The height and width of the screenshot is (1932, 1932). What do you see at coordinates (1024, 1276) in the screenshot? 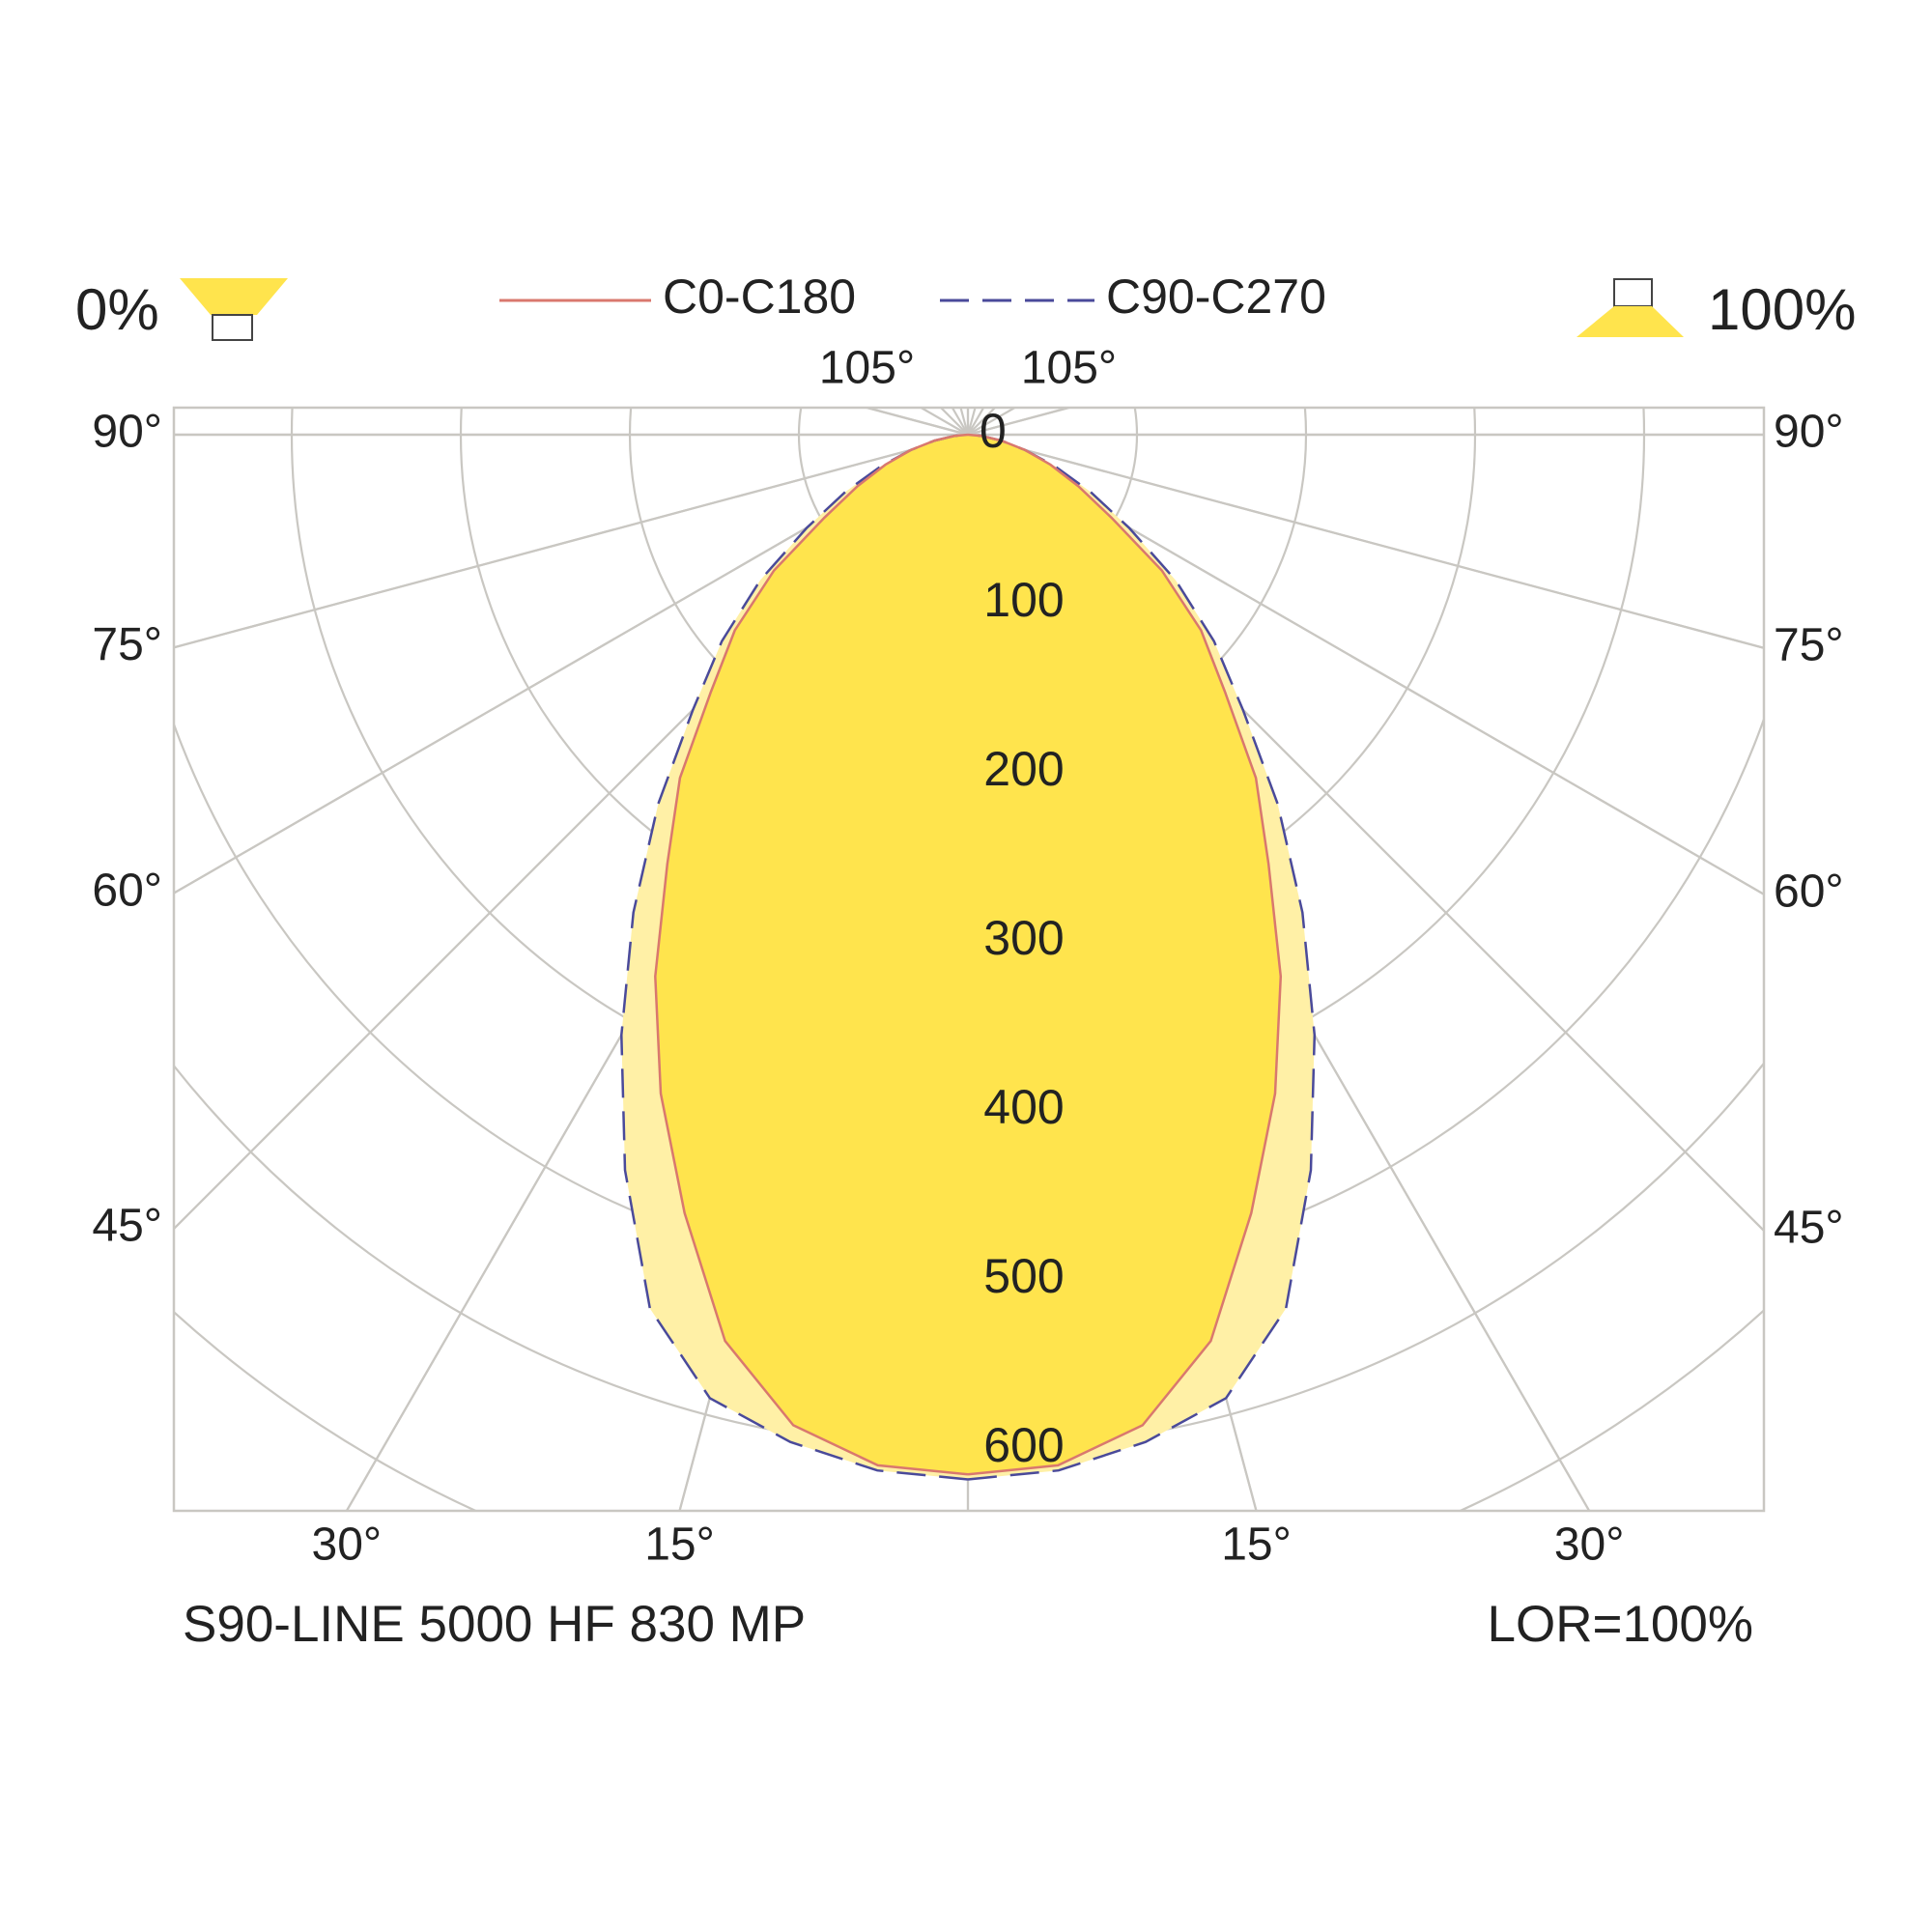
I see `r-tick-label: 500` at bounding box center [1024, 1276].